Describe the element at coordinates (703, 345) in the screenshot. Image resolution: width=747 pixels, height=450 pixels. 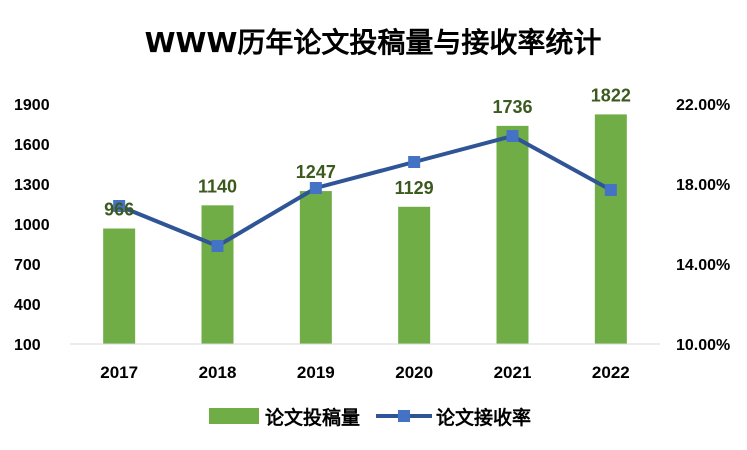
I see `right-tick-label: 10.00%` at that location.